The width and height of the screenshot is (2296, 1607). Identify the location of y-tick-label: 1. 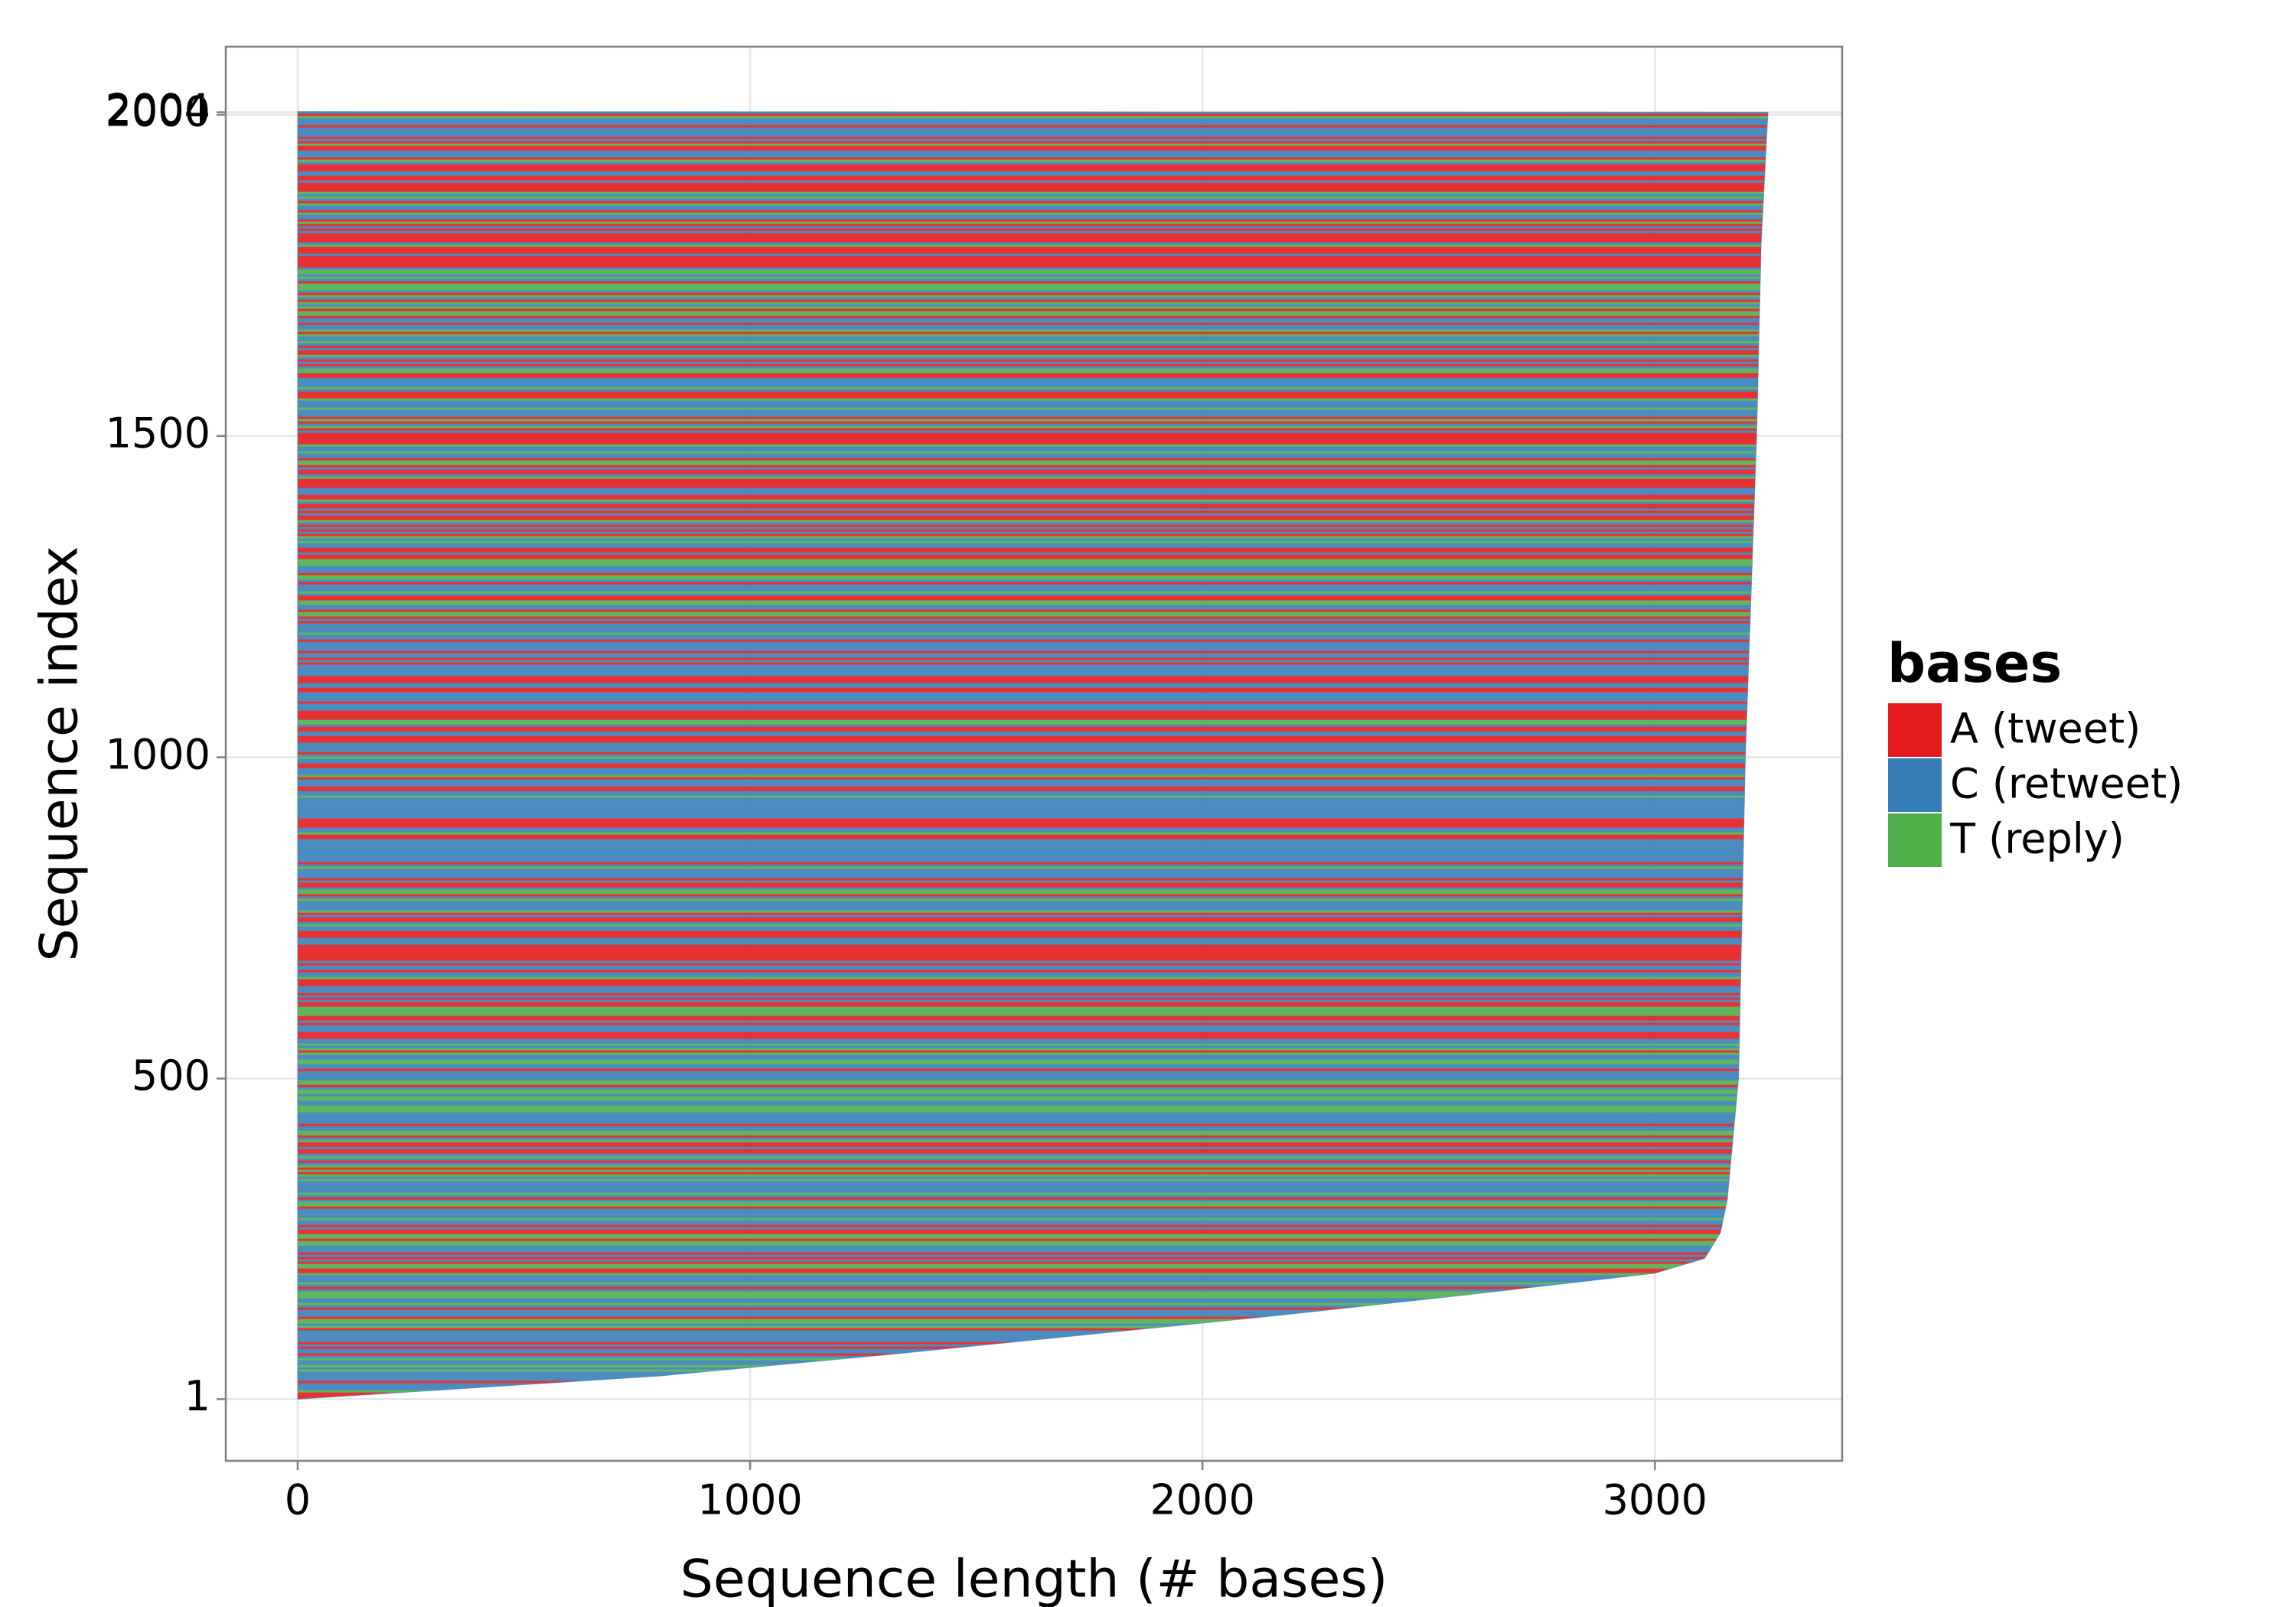
(197, 1396).